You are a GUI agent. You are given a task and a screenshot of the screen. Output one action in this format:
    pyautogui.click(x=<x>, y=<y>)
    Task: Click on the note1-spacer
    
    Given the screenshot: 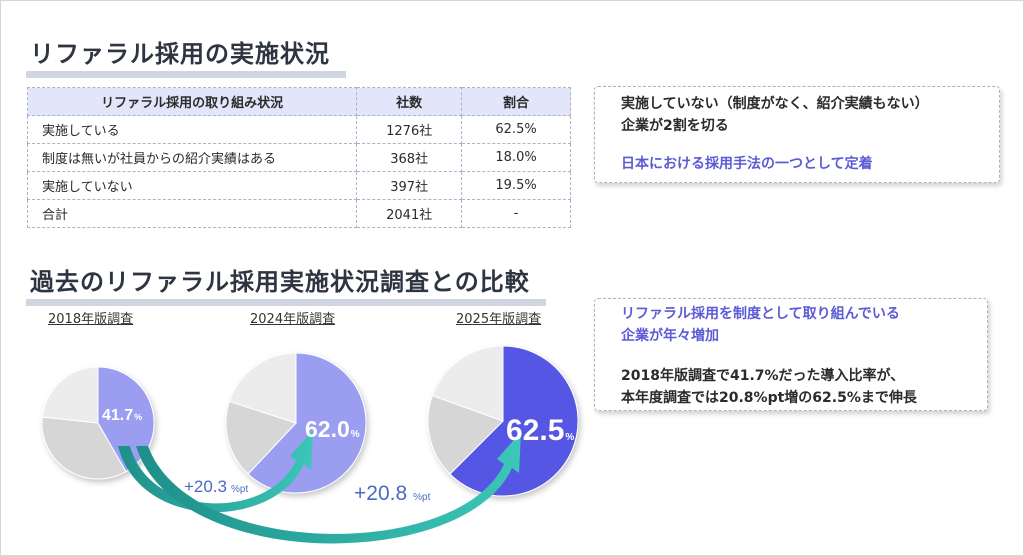 What is the action you would take?
    pyautogui.click(x=810, y=145)
    